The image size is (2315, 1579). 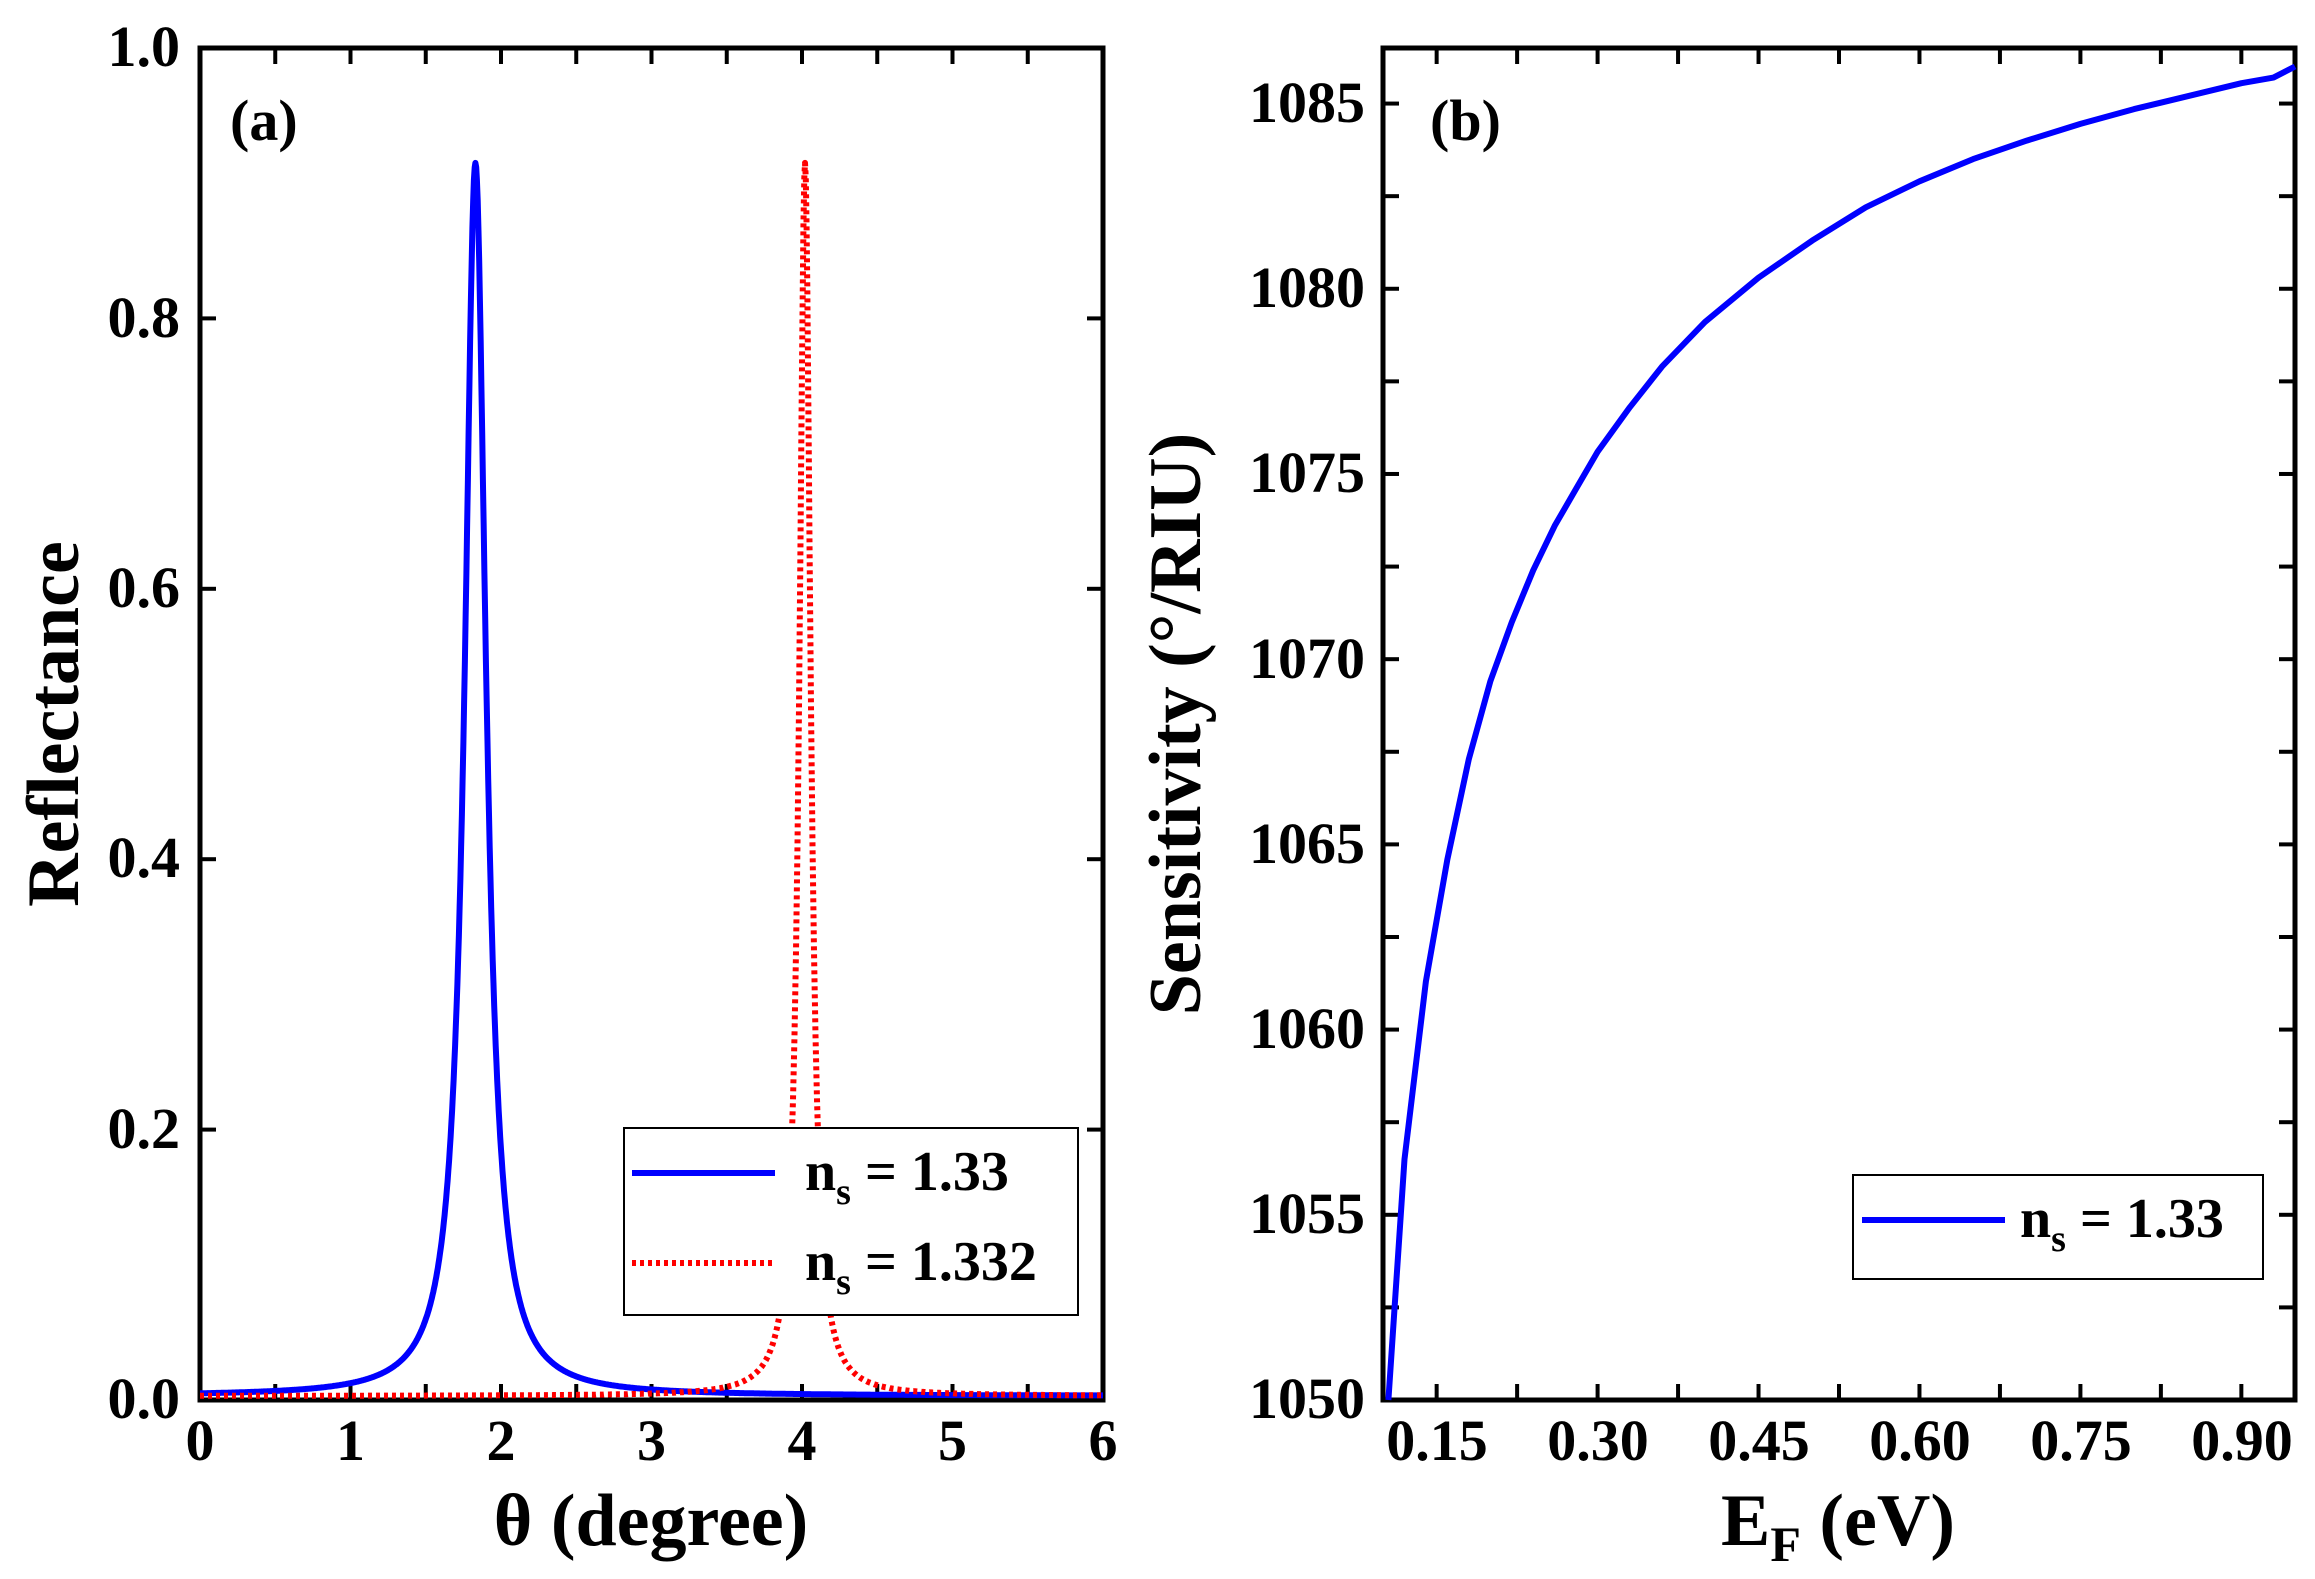 What do you see at coordinates (651, 1440) in the screenshot?
I see `a-xtick-label: 3` at bounding box center [651, 1440].